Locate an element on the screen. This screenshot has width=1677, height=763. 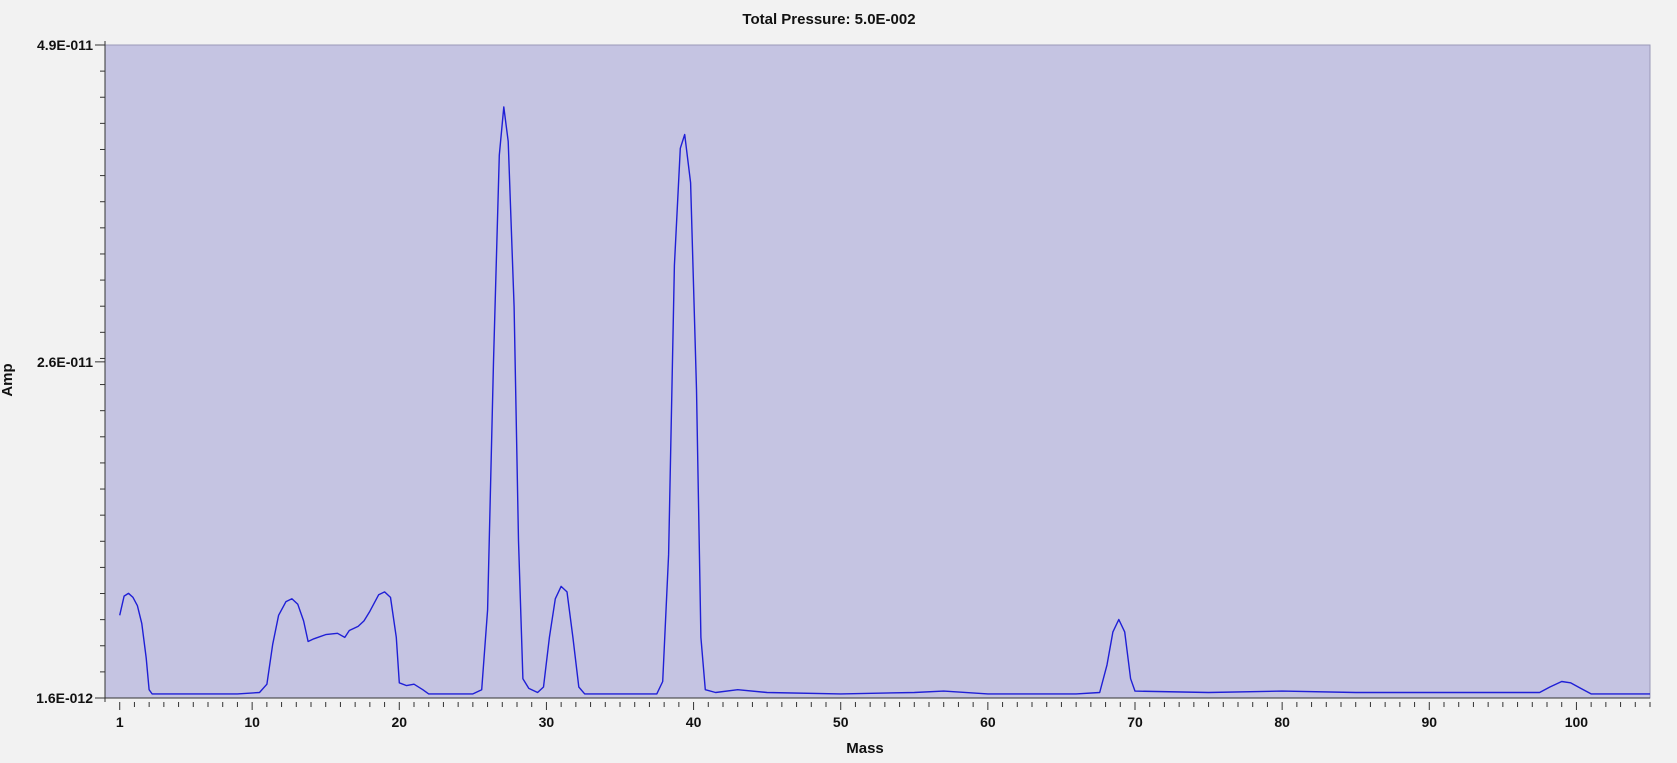
x-tick-label: 90 is located at coordinates (1429, 722).